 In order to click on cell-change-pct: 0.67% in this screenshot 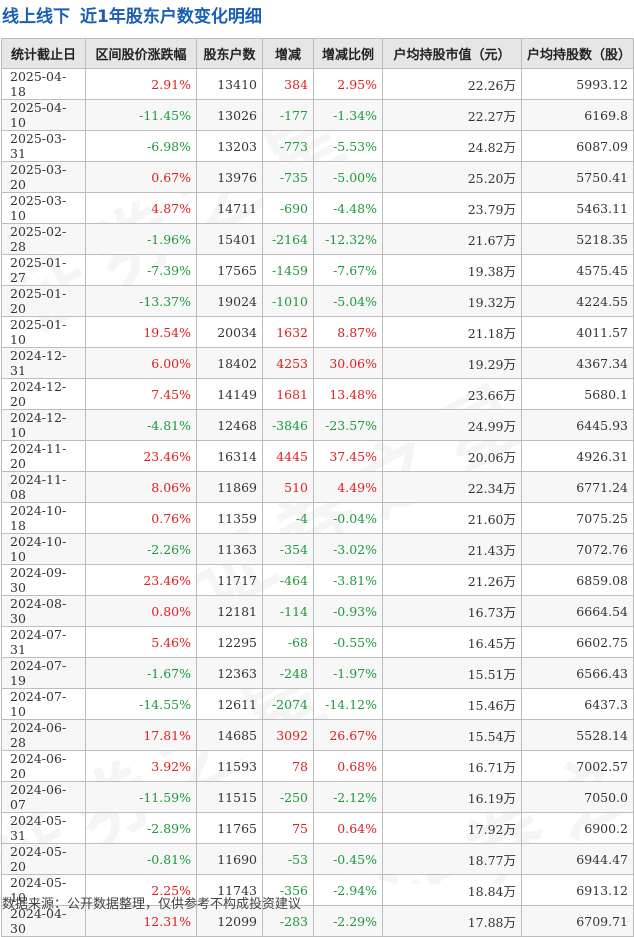, I will do `click(141, 177)`.